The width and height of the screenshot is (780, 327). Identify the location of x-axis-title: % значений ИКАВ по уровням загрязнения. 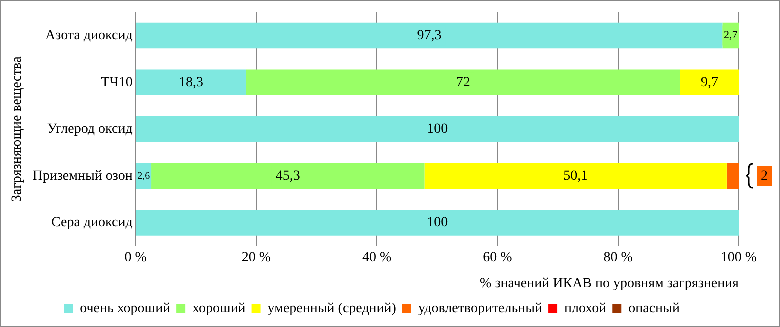
(610, 284).